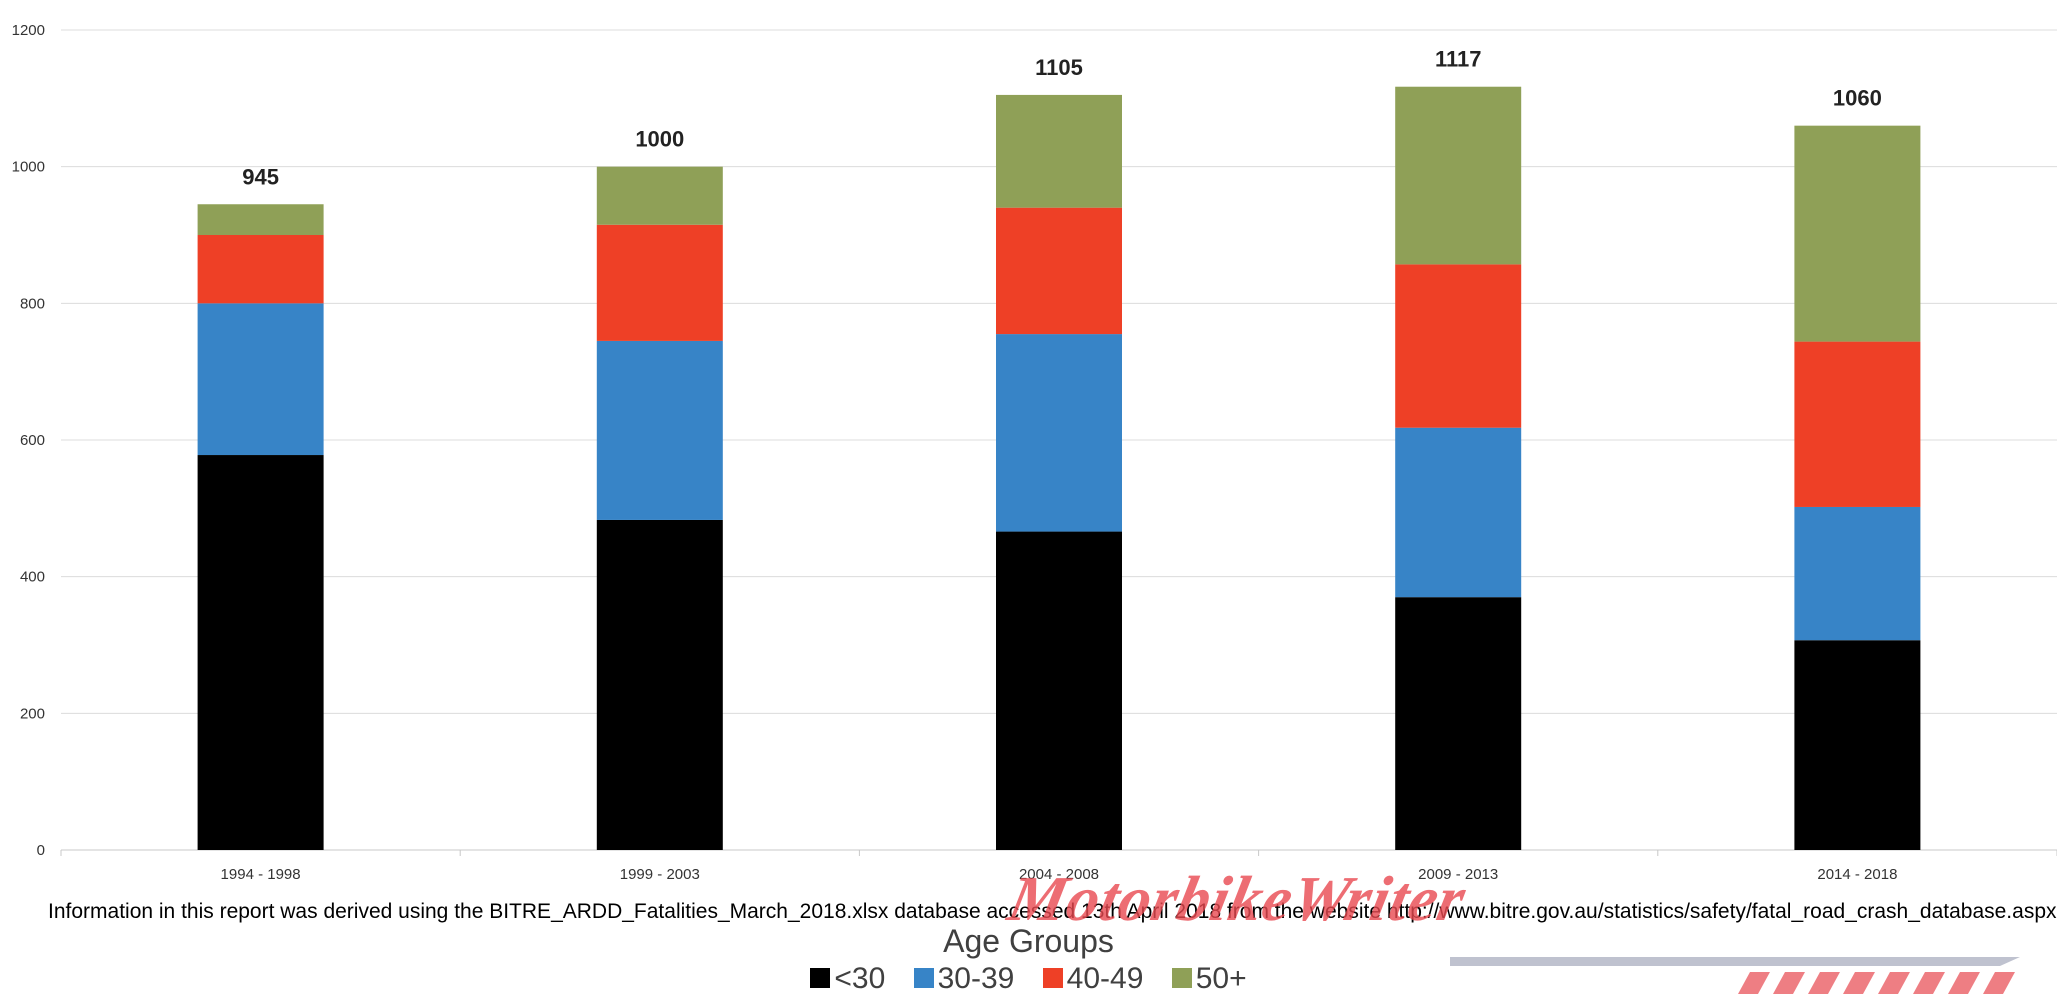 The width and height of the screenshot is (2057, 997). Describe the element at coordinates (41, 850) in the screenshot. I see `y-tick-label: 0` at that location.